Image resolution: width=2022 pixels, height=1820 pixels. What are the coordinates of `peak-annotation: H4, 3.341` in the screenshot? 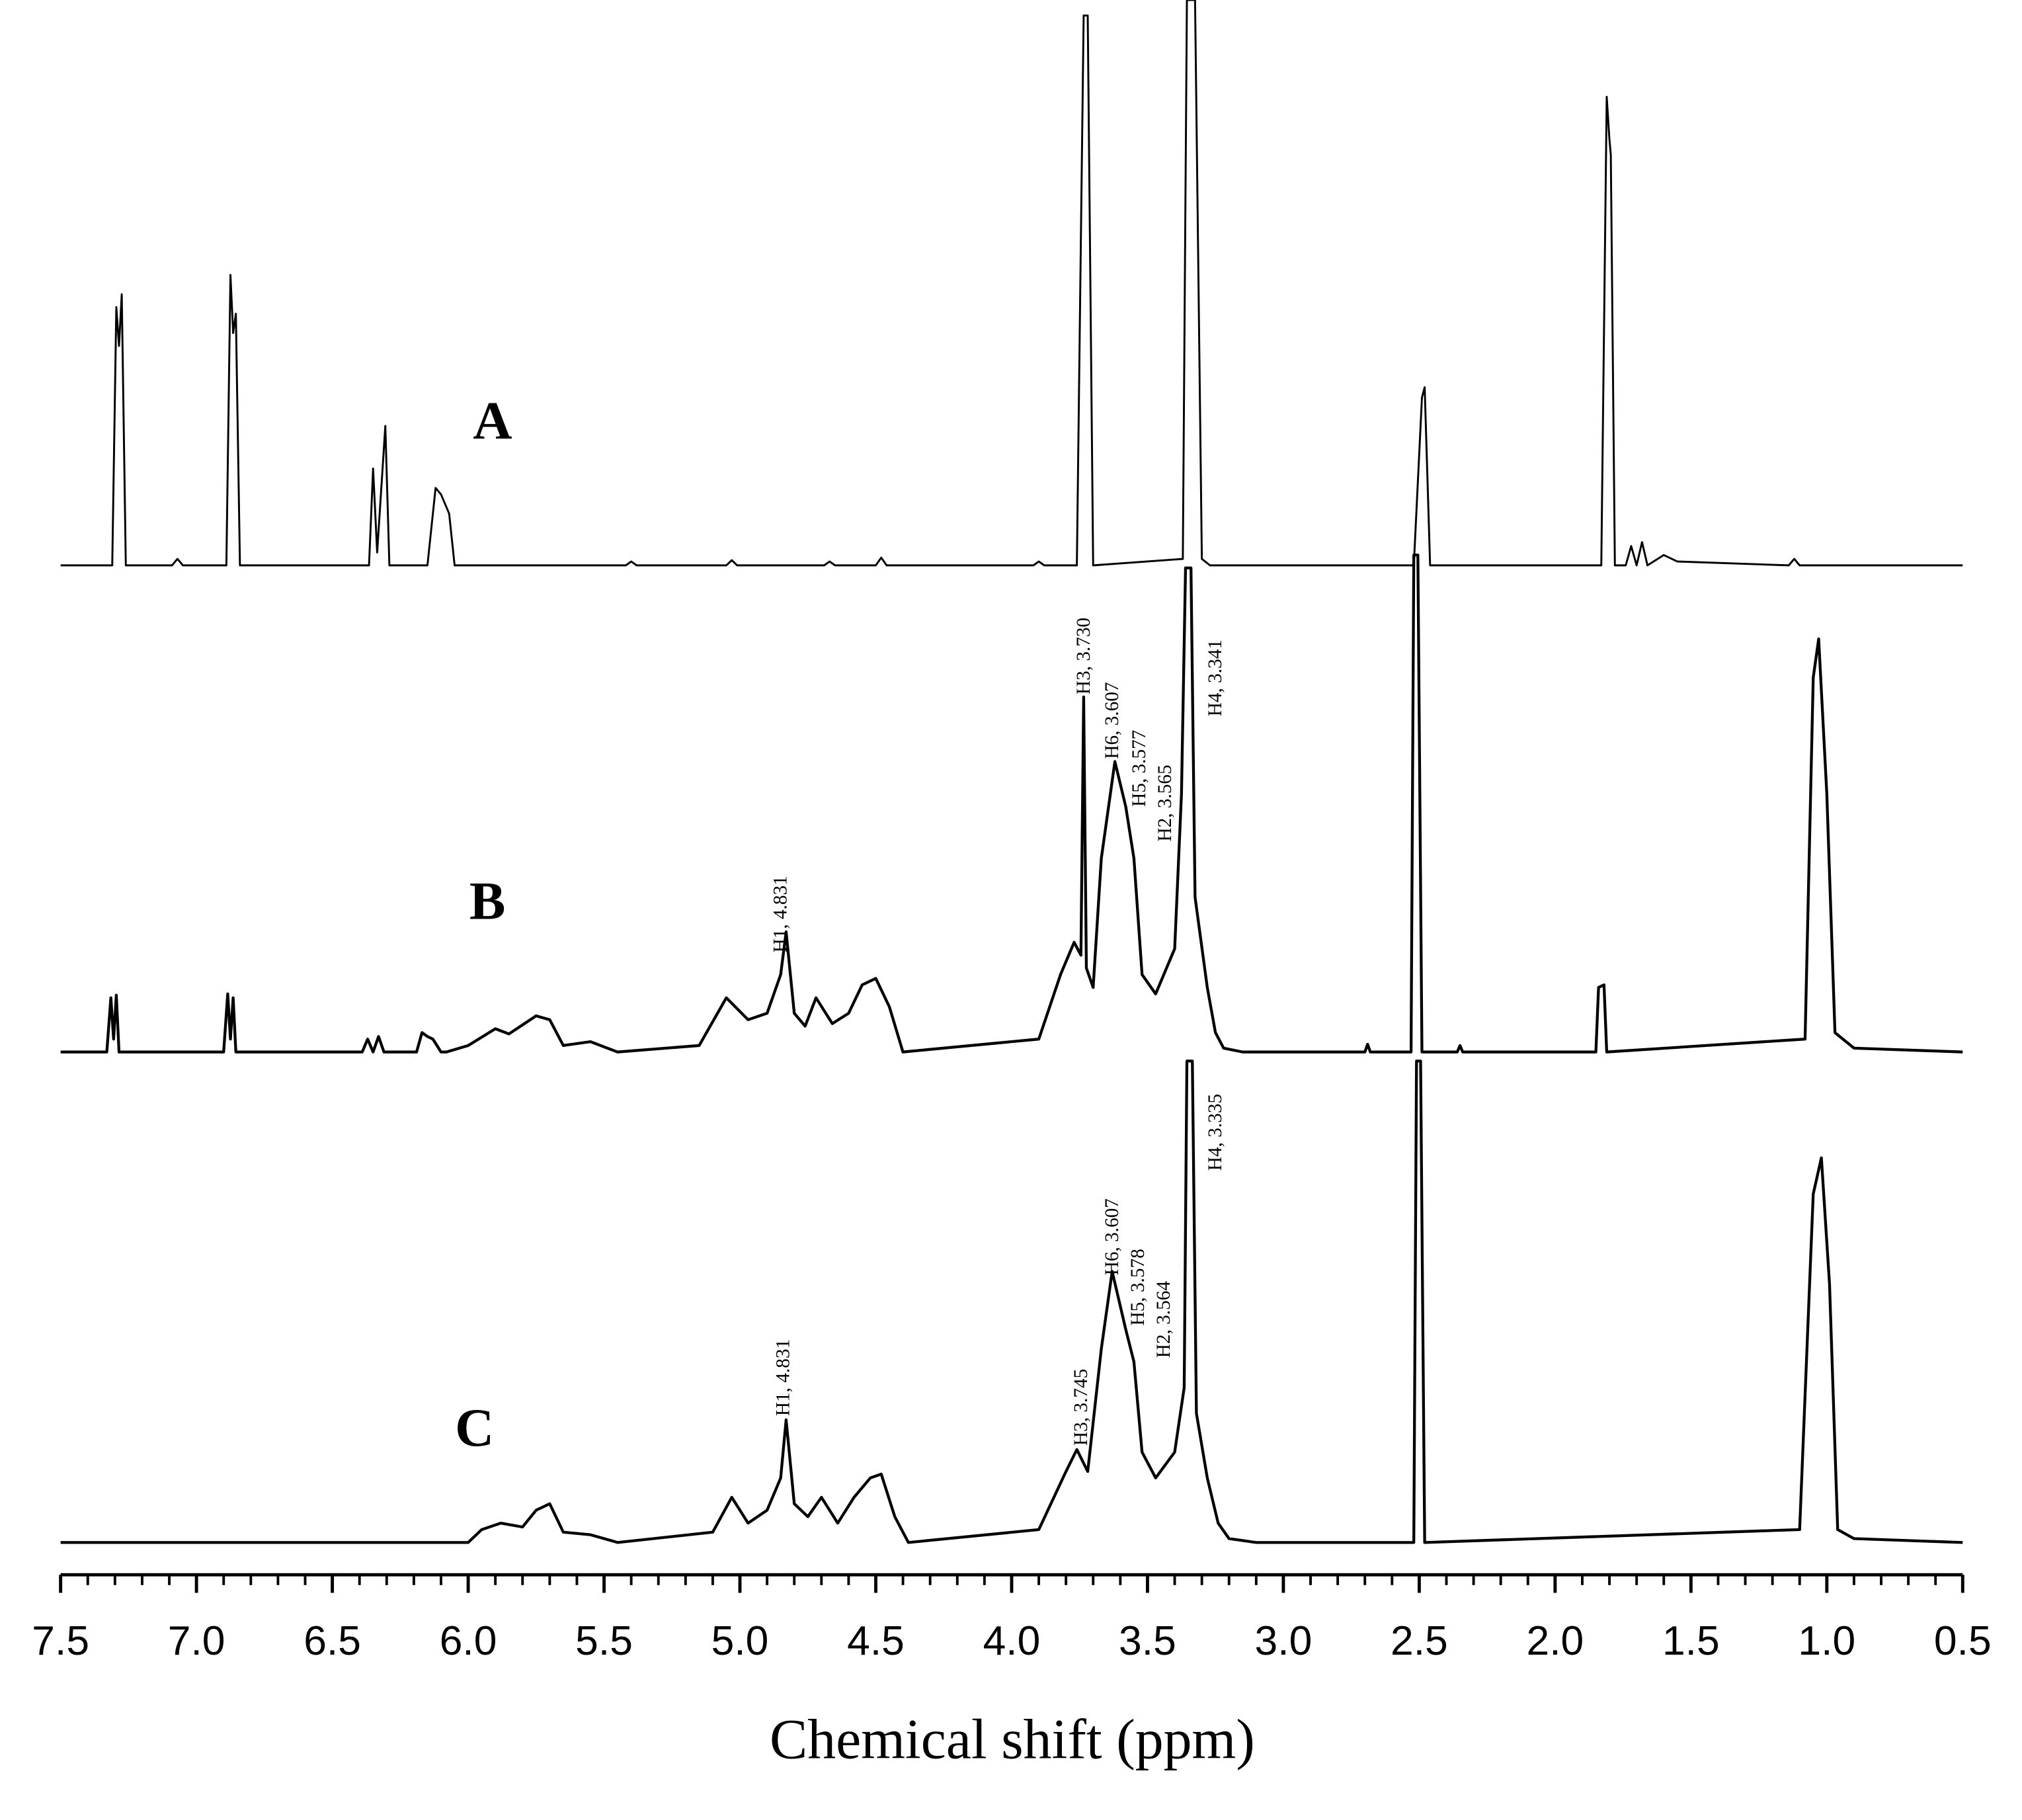 It's located at (1215, 678).